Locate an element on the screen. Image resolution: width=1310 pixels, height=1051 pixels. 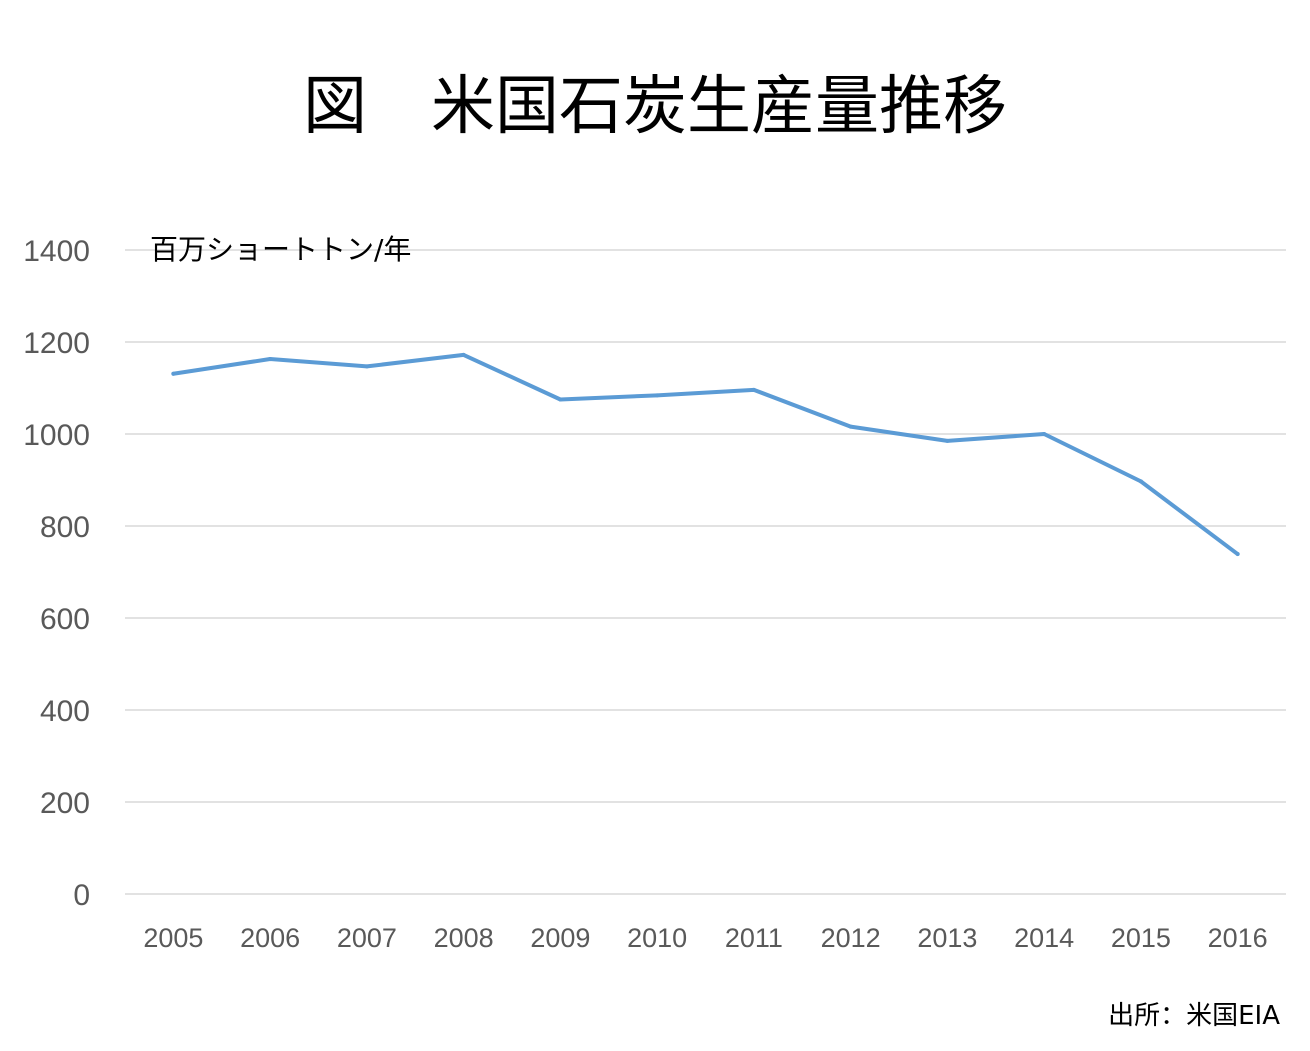
data-point-2016 is located at coordinates (1237, 554).